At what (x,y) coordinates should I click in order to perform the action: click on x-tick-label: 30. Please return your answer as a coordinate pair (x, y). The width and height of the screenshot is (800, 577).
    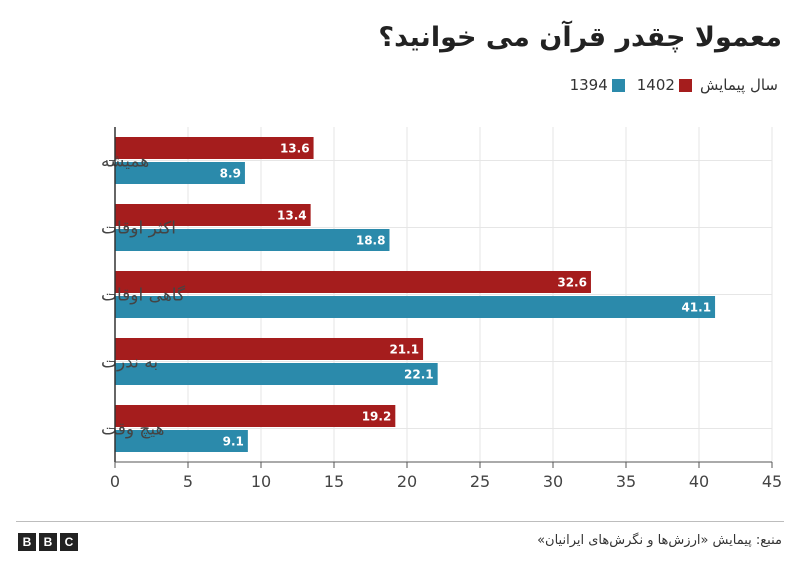
    Looking at the image, I should click on (553, 481).